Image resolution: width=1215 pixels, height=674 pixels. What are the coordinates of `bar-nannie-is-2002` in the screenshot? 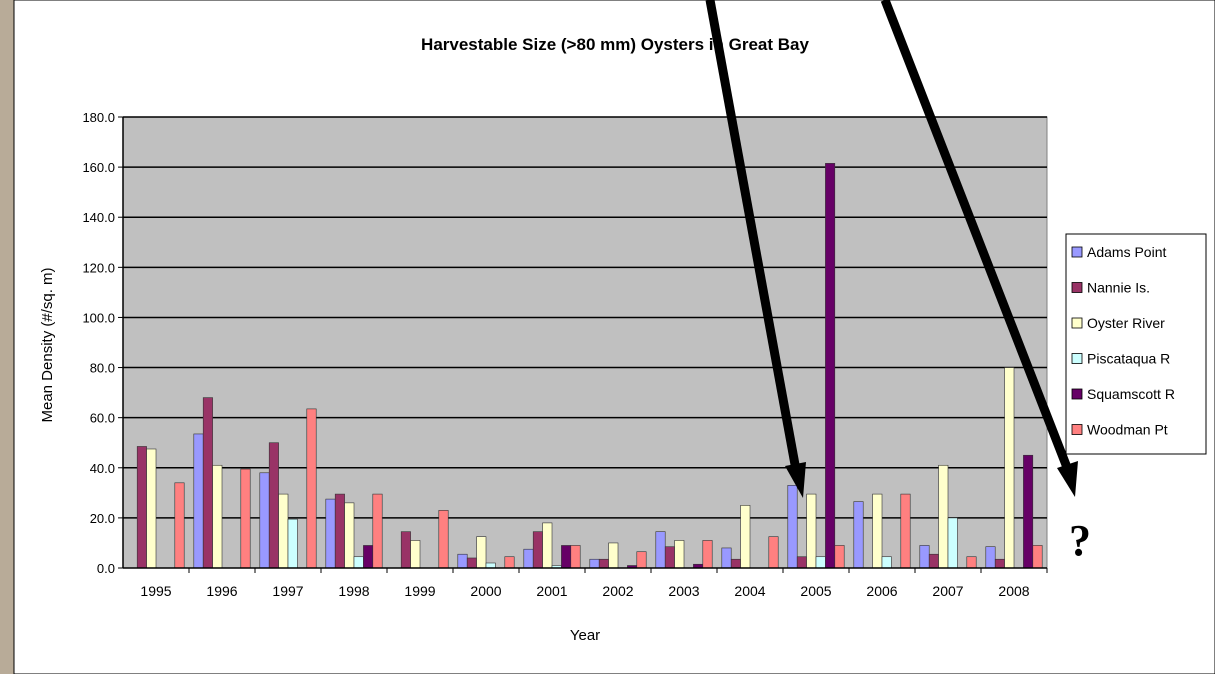 It's located at (603, 563).